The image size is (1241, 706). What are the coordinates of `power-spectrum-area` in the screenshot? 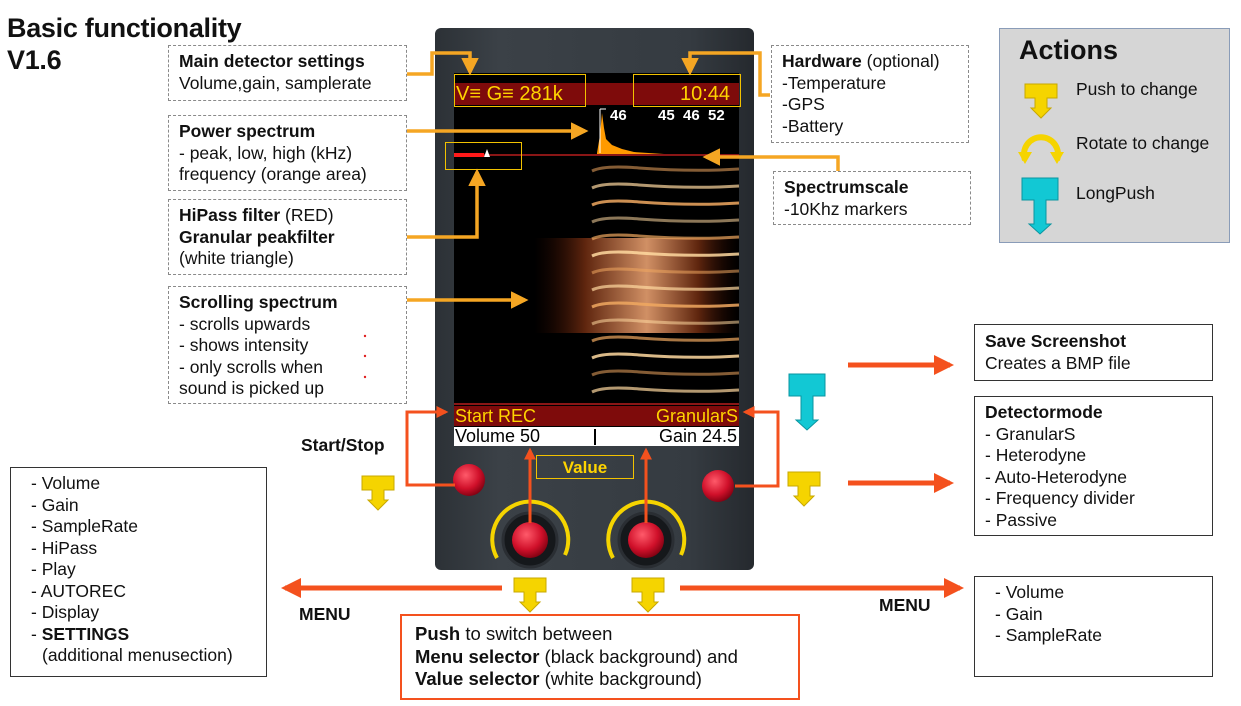 It's located at (630, 133).